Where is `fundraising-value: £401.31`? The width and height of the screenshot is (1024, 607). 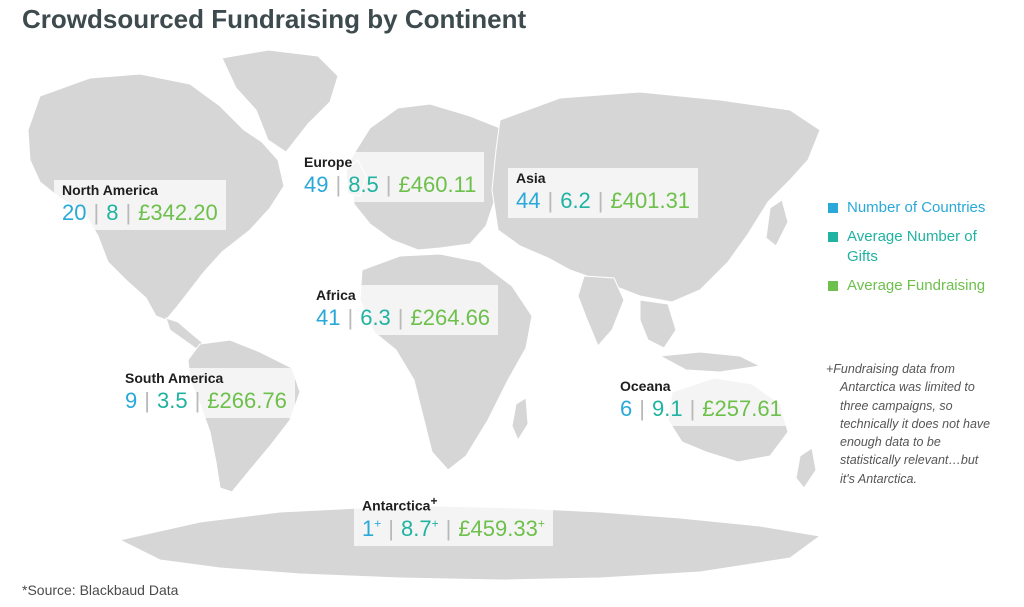 fundraising-value: £401.31 is located at coordinates (650, 200).